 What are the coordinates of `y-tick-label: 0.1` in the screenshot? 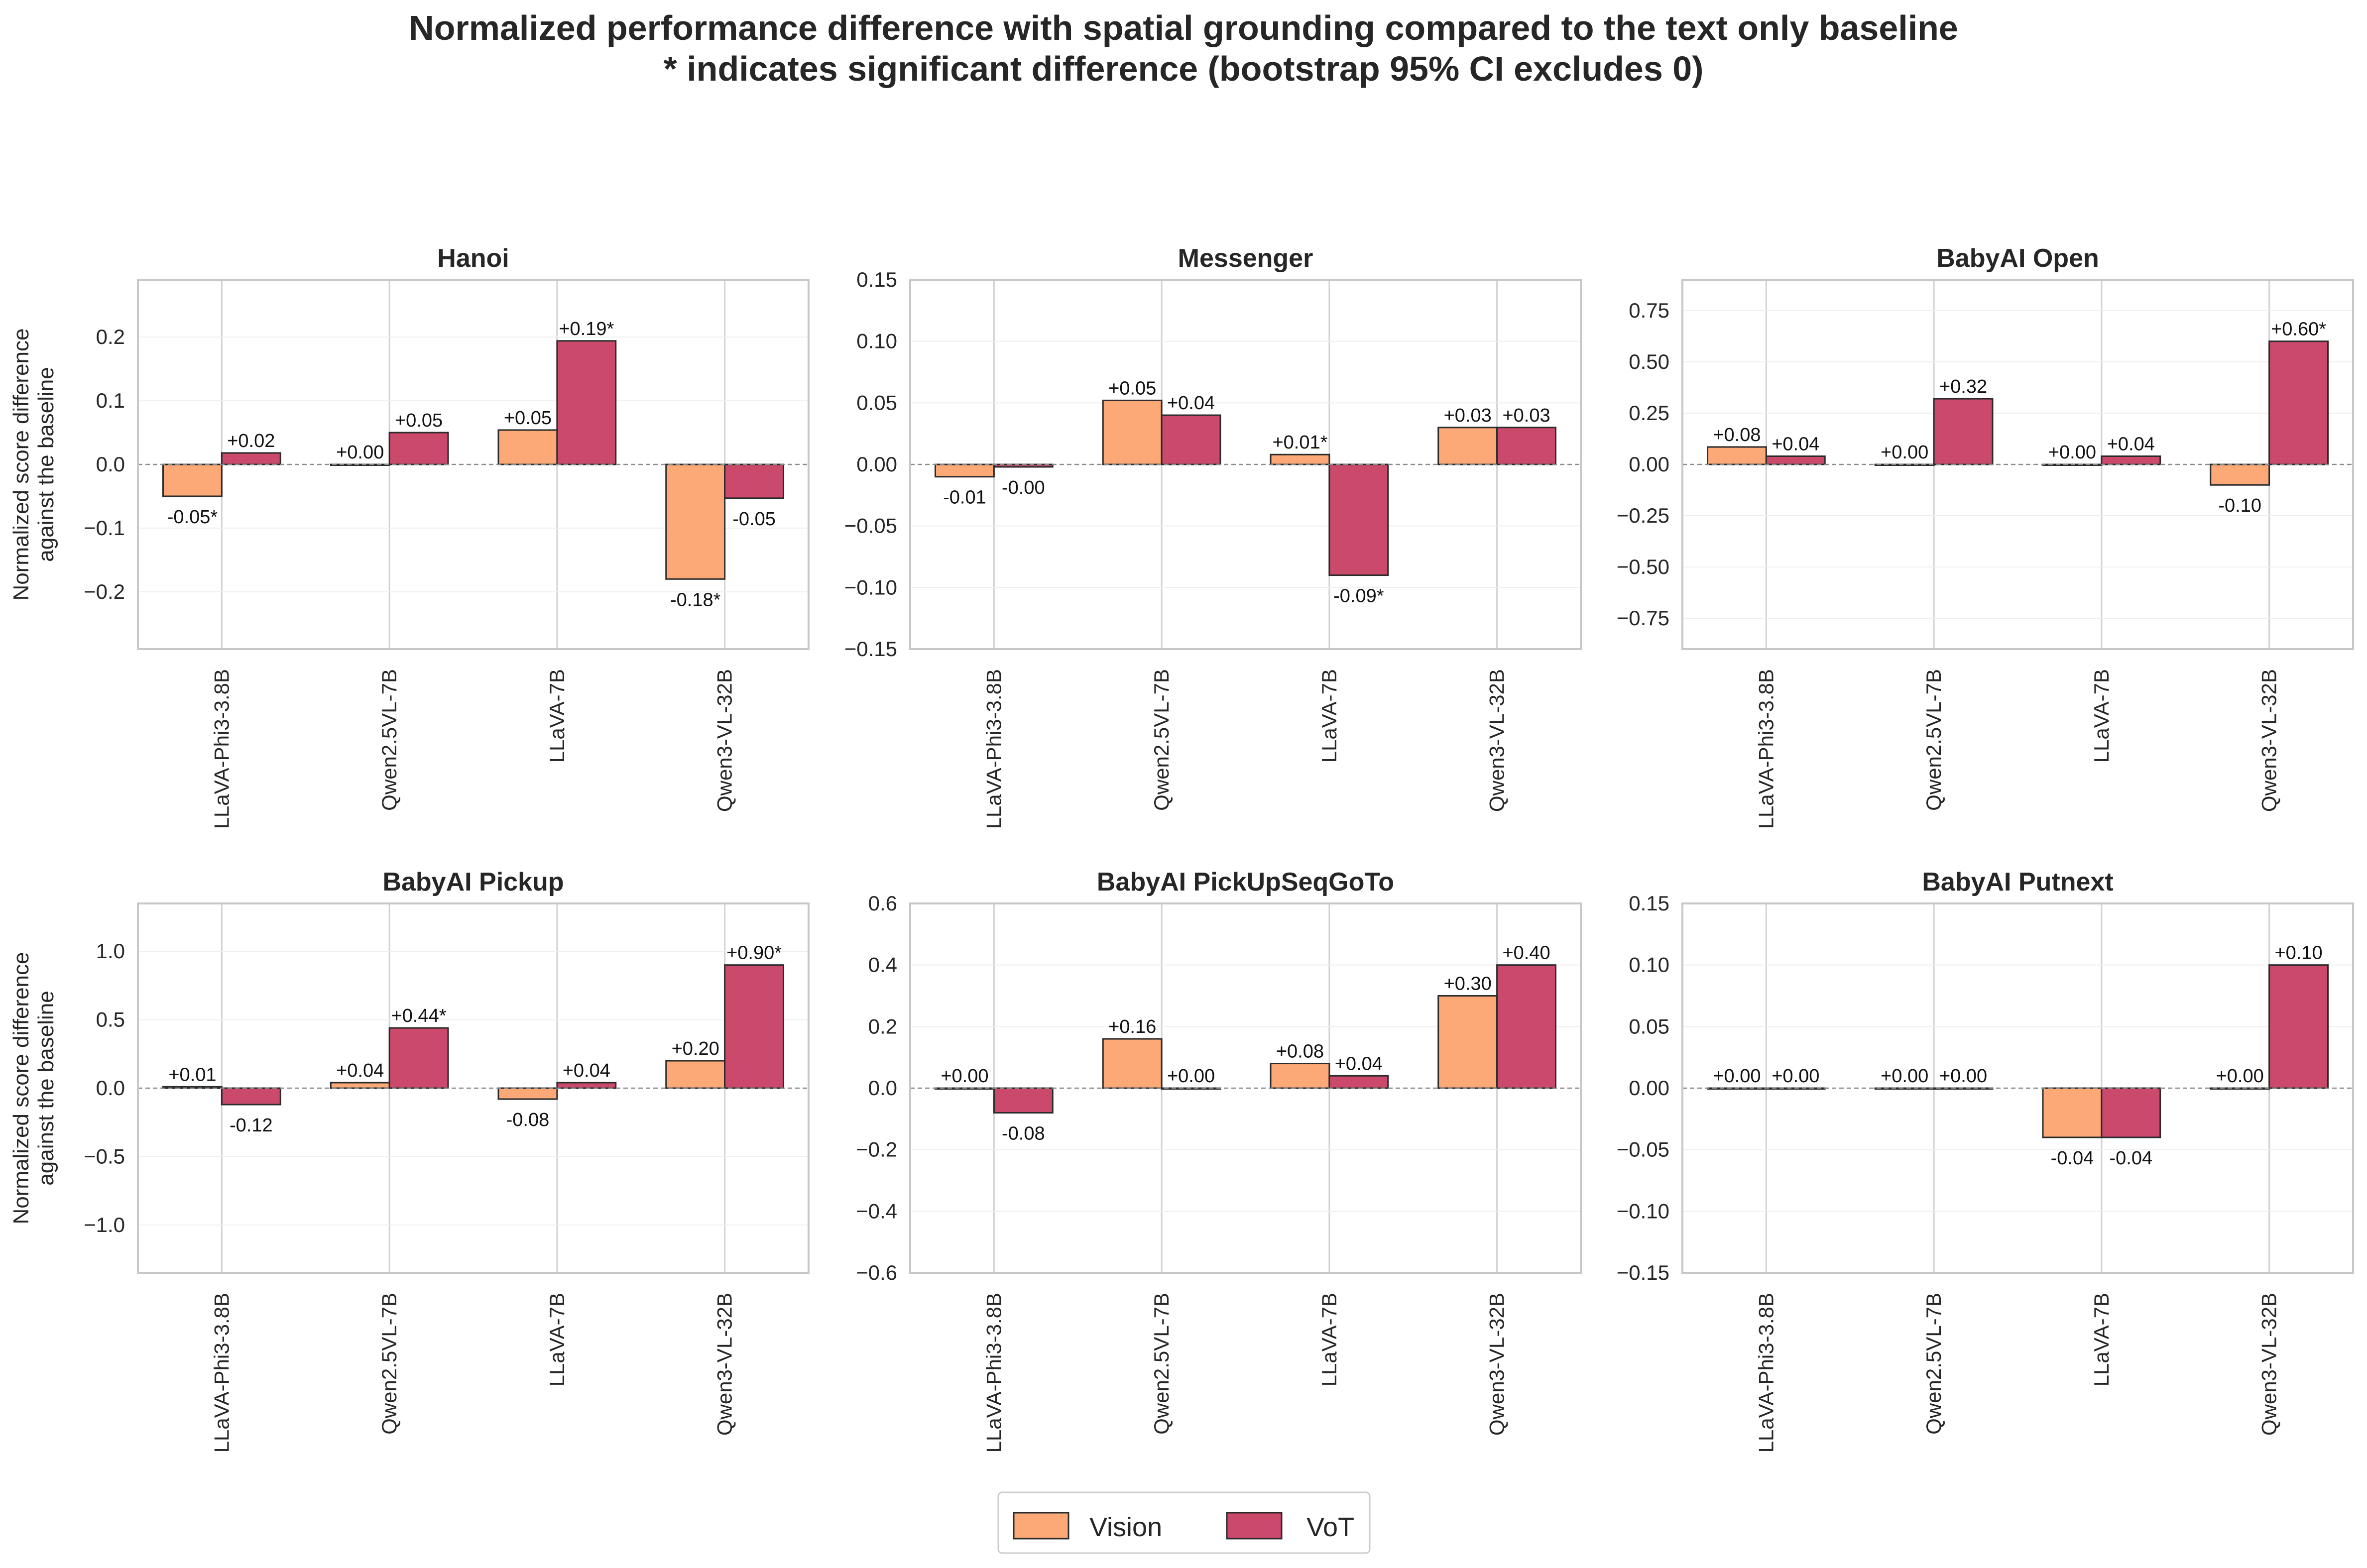 It's located at (111, 400).